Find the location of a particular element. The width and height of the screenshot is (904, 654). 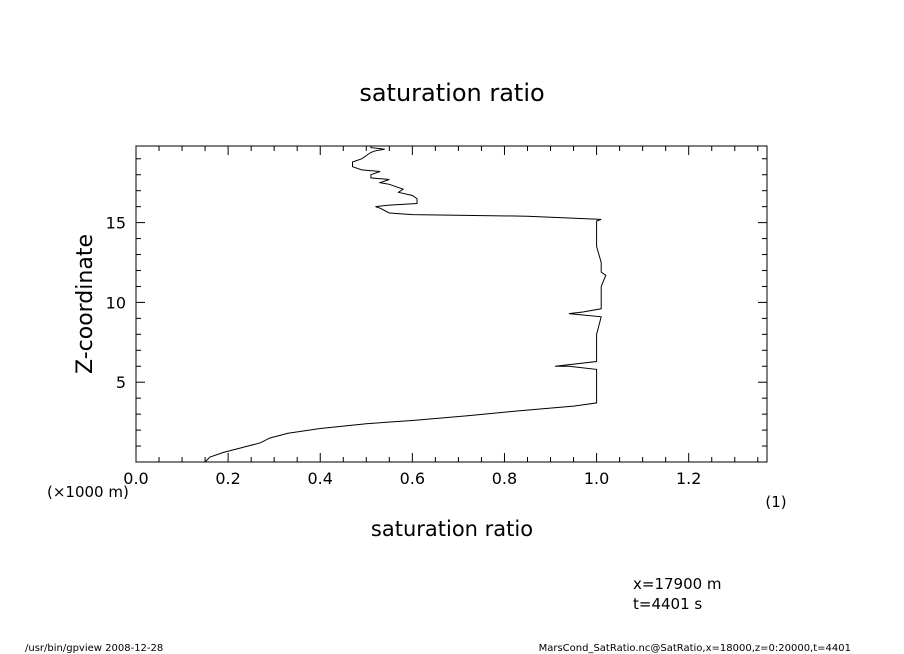

annotation-t: t=4401 s is located at coordinates (667, 604).